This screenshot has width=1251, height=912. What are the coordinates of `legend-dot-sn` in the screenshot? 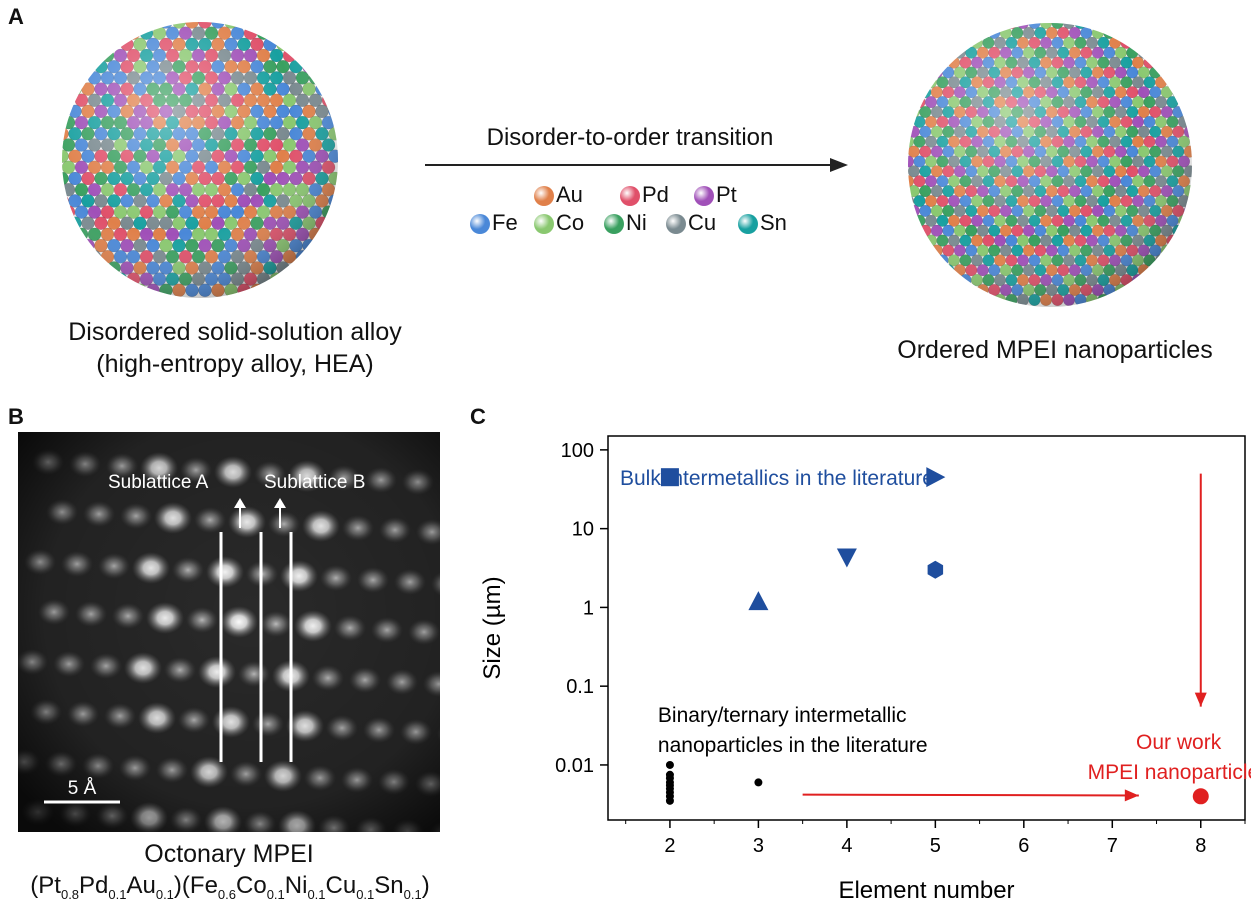 It's located at (748, 224).